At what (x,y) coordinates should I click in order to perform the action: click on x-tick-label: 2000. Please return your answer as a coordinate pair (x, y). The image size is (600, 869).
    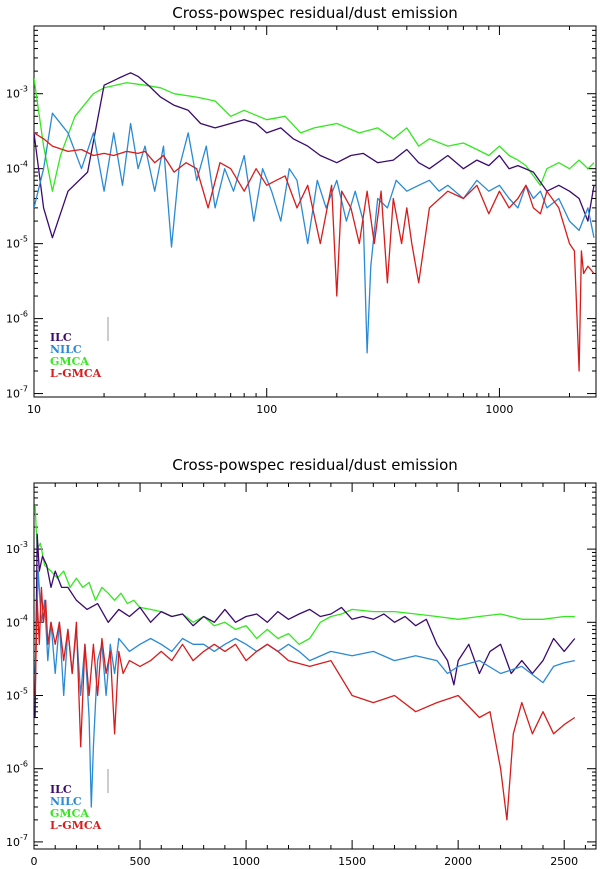
    Looking at the image, I should click on (458, 861).